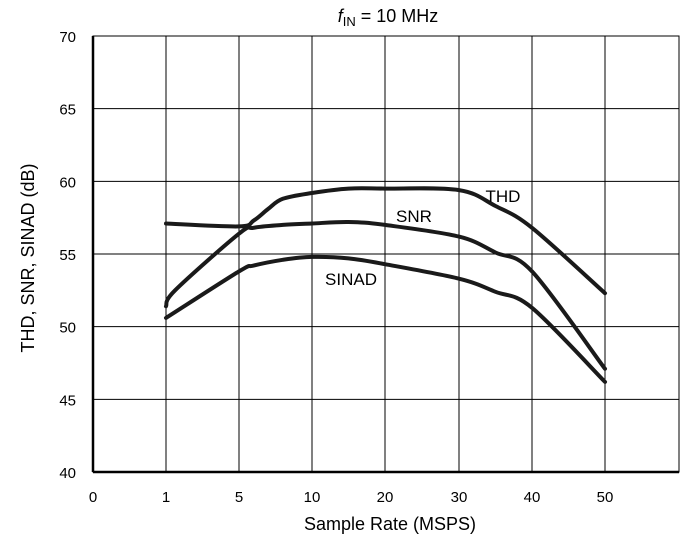  Describe the element at coordinates (67, 400) in the screenshot. I see `y-tick-label: 45` at that location.